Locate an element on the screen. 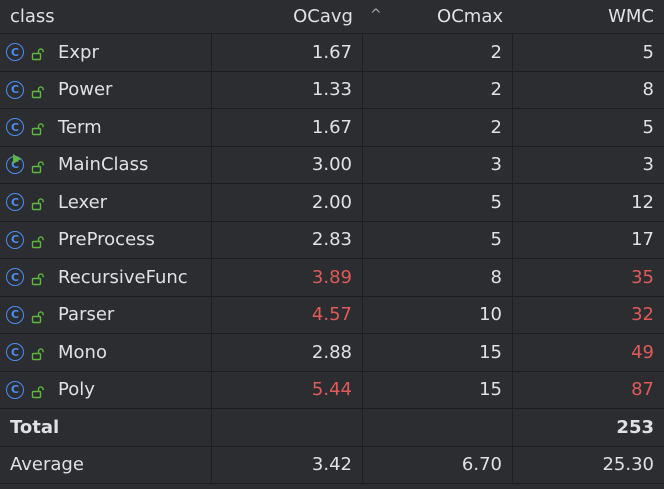 The height and width of the screenshot is (489, 664). column-header-ocavg: OCavg is located at coordinates (323, 16).